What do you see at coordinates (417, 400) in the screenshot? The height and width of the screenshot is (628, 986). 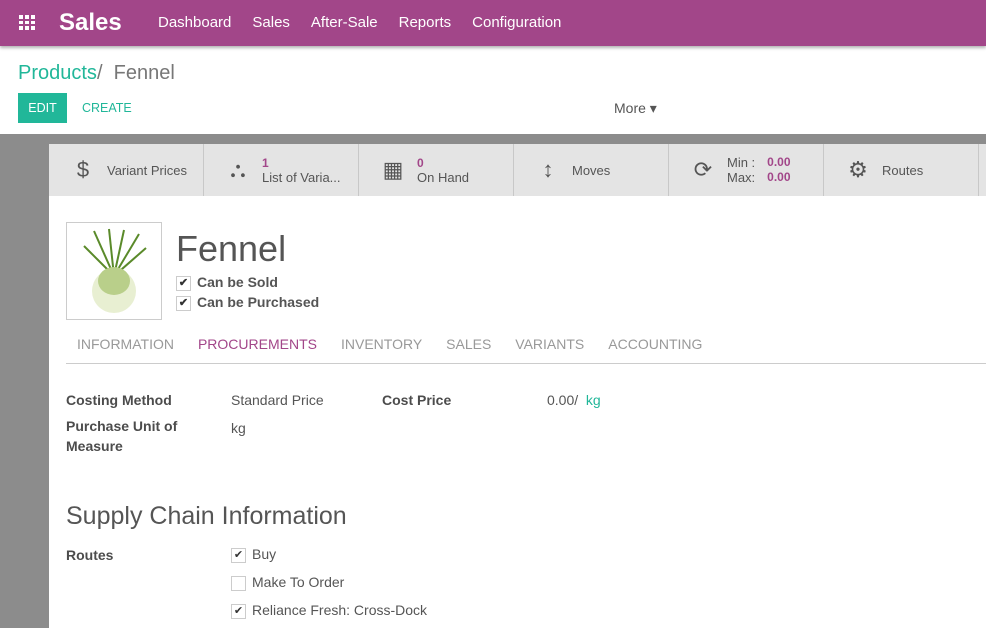 I see `cost-price-label: Cost Price` at bounding box center [417, 400].